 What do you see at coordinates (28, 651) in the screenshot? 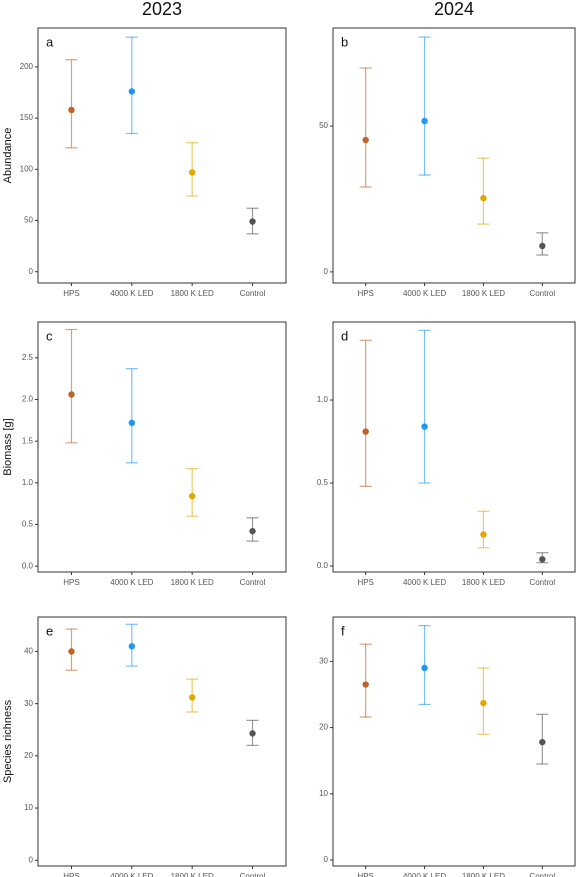
I see `y-tick-label: 40` at bounding box center [28, 651].